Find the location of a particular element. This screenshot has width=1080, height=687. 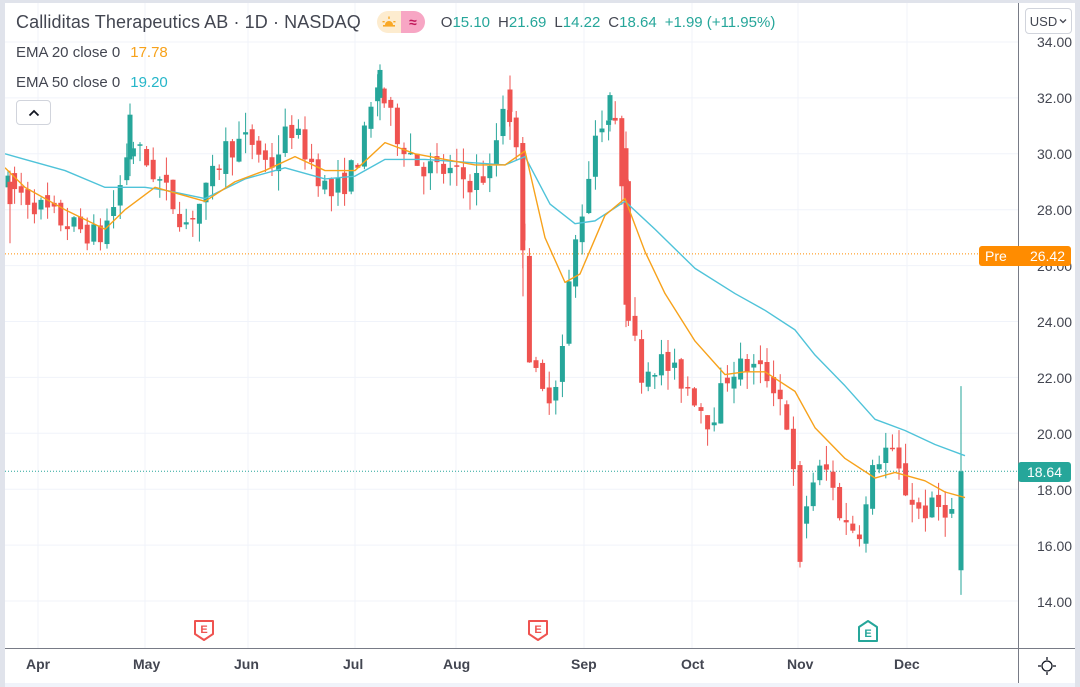

wave-icon: ≈ is located at coordinates (412, 22).